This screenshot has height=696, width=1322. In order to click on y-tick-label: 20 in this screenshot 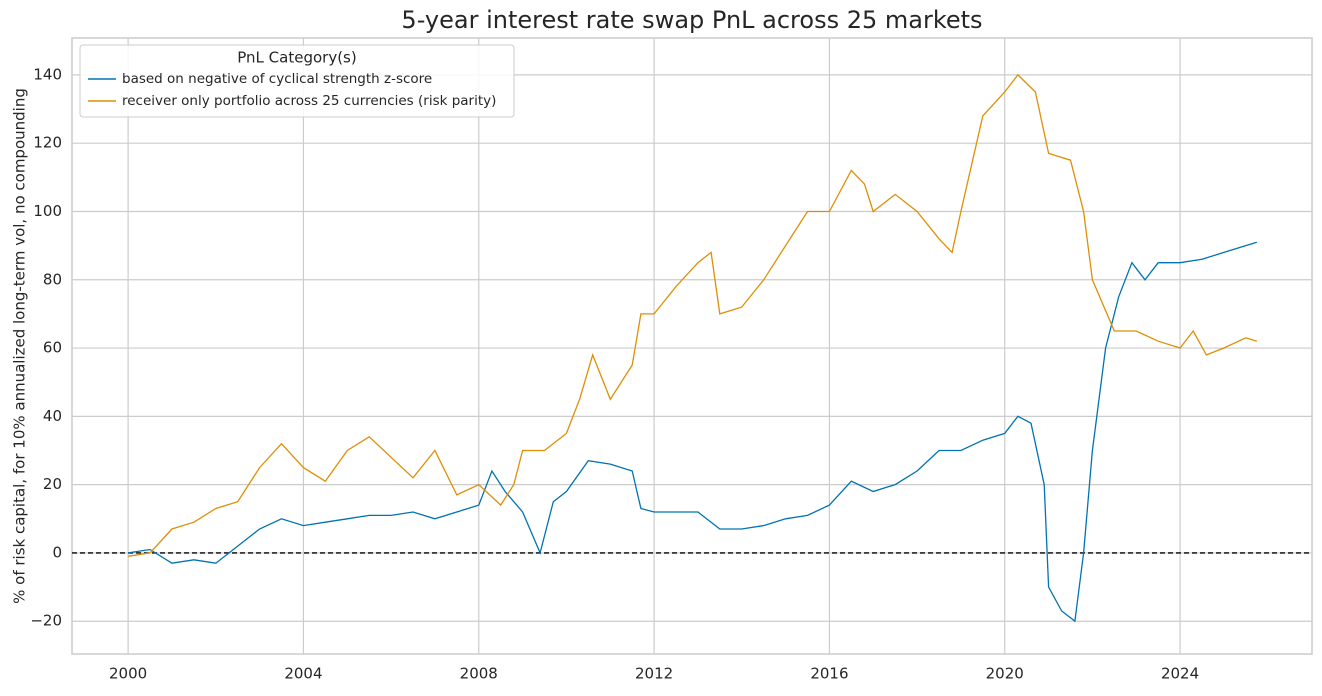, I will do `click(52, 484)`.